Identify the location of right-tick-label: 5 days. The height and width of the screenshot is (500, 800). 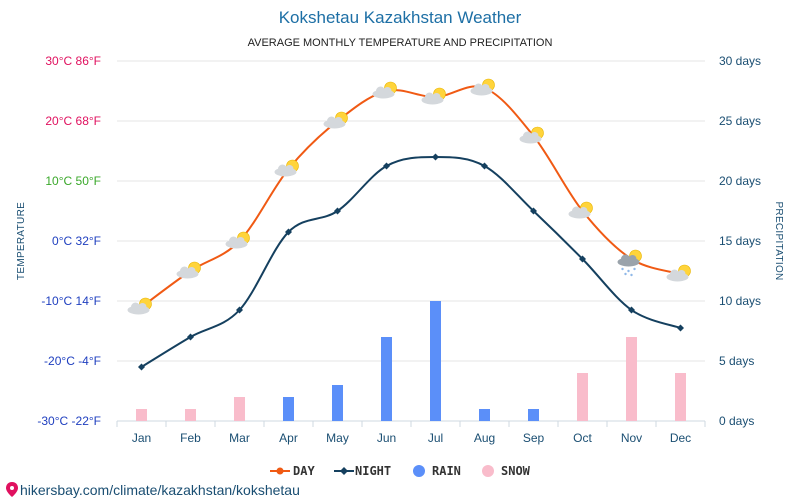
(736, 361).